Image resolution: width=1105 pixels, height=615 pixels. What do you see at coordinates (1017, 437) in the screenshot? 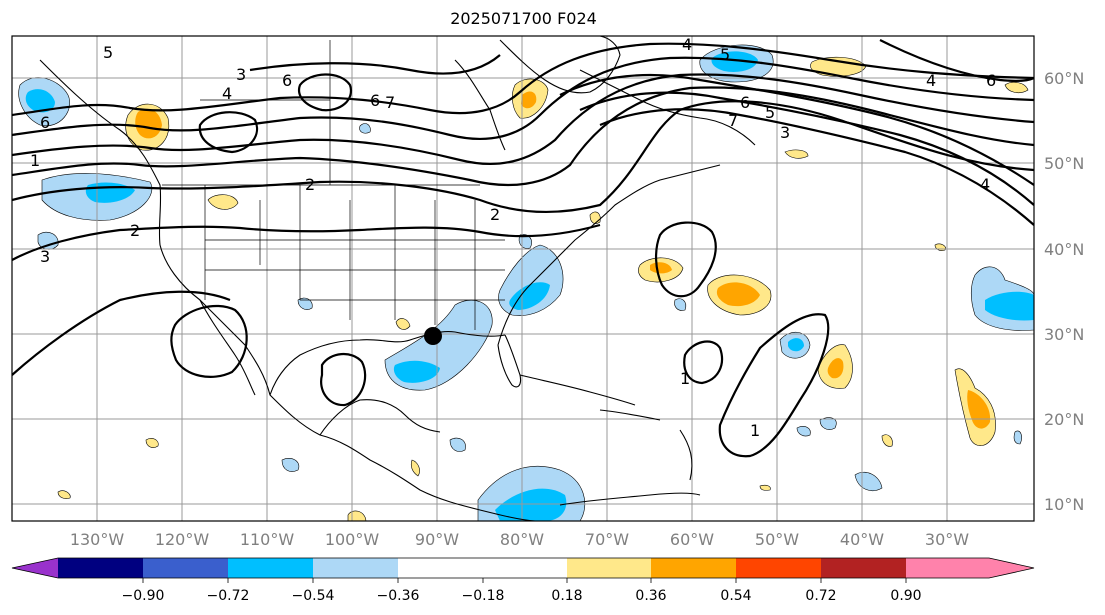
I see `anomaly-neg-small7` at bounding box center [1017, 437].